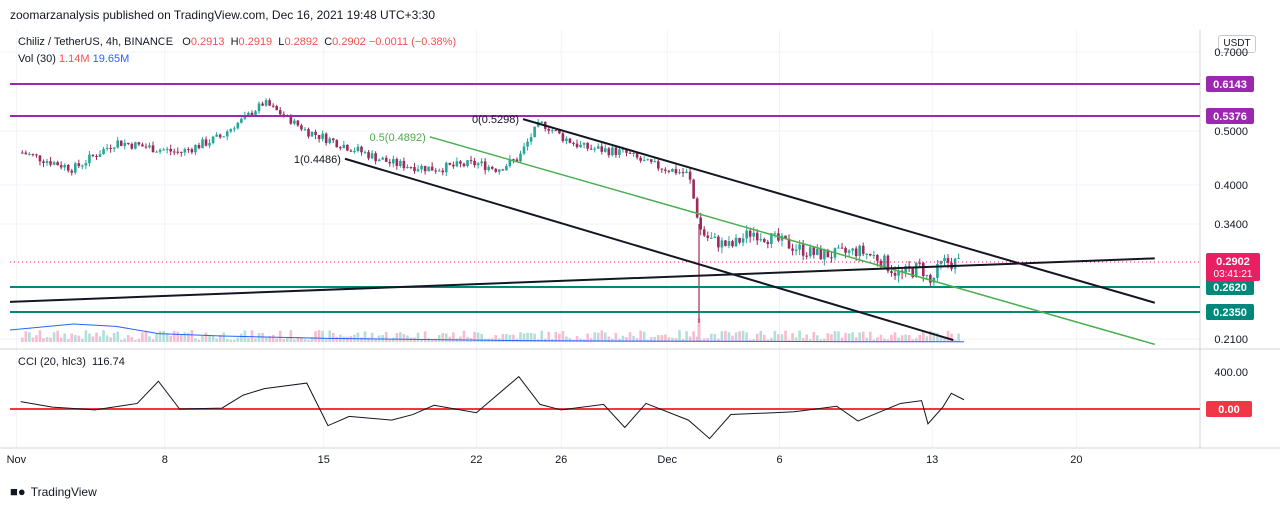  I want to click on currency-button: USDT, so click(1237, 44).